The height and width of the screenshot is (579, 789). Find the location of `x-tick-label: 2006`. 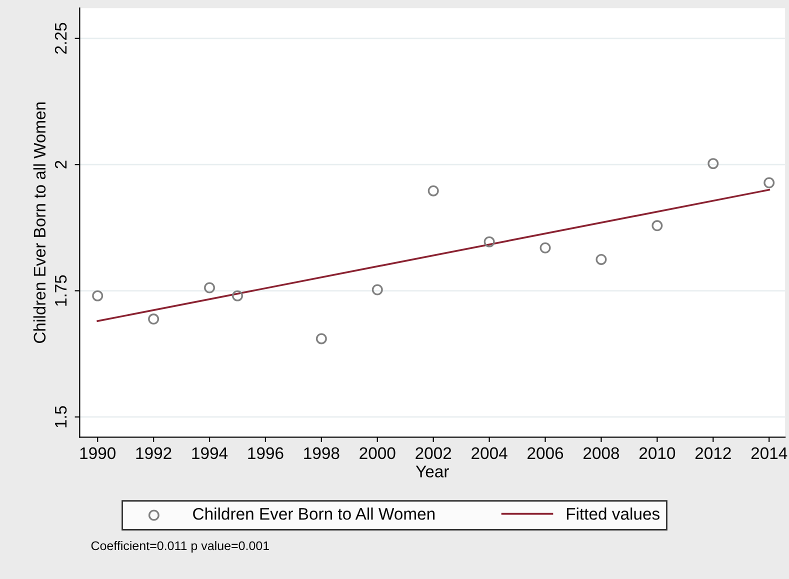

x-tick-label: 2006 is located at coordinates (546, 453).